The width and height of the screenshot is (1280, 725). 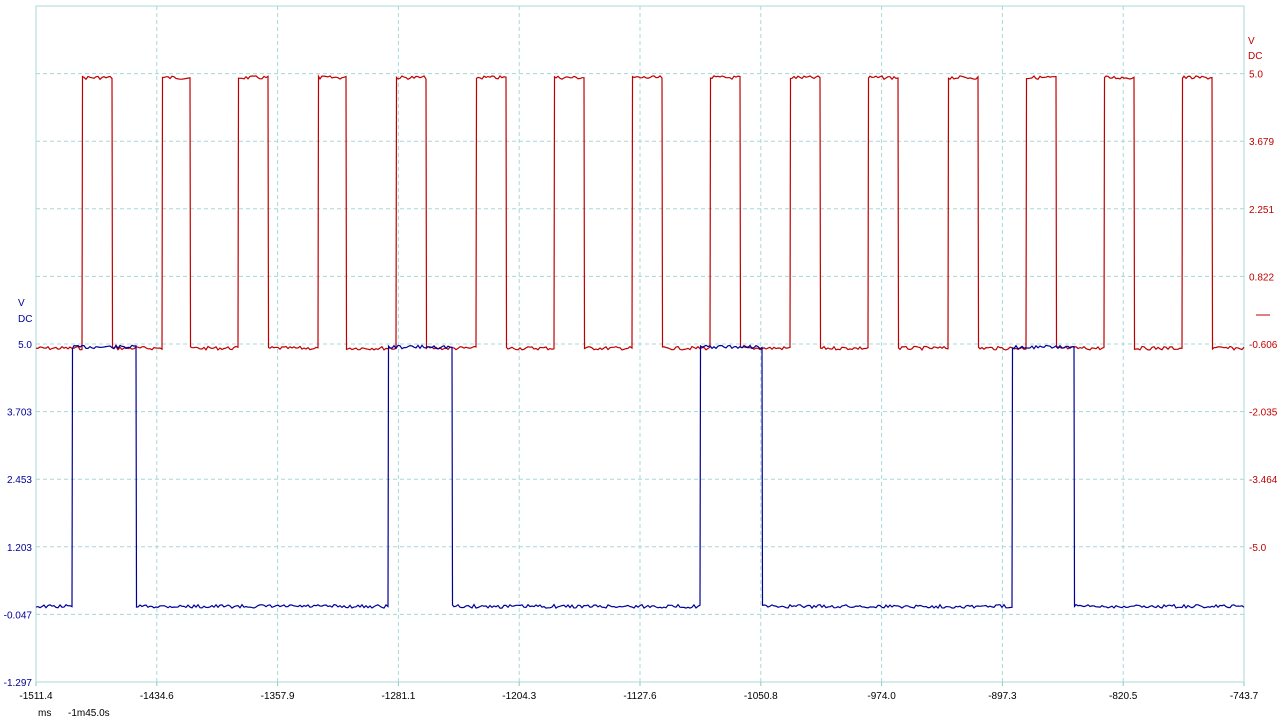 What do you see at coordinates (21, 303) in the screenshot?
I see `left-axis-unit: V` at bounding box center [21, 303].